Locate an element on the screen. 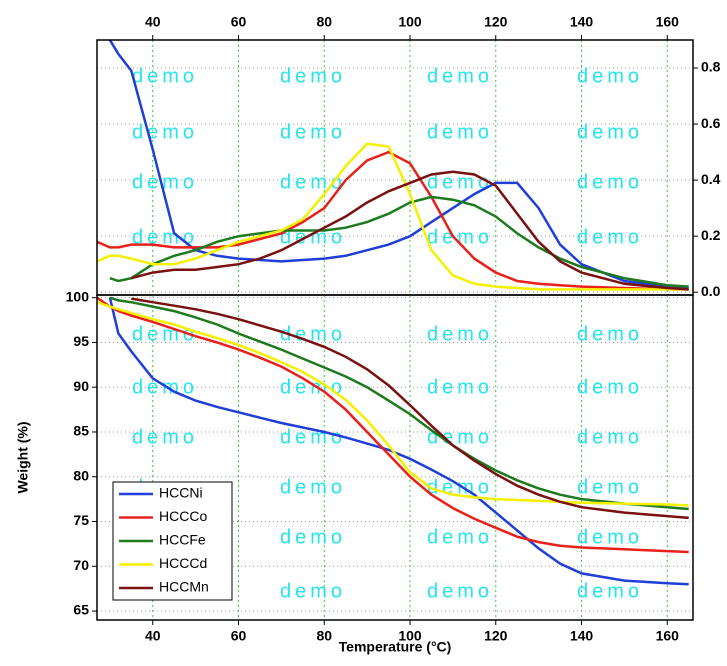  series-line is located at coordinates (409, 230).